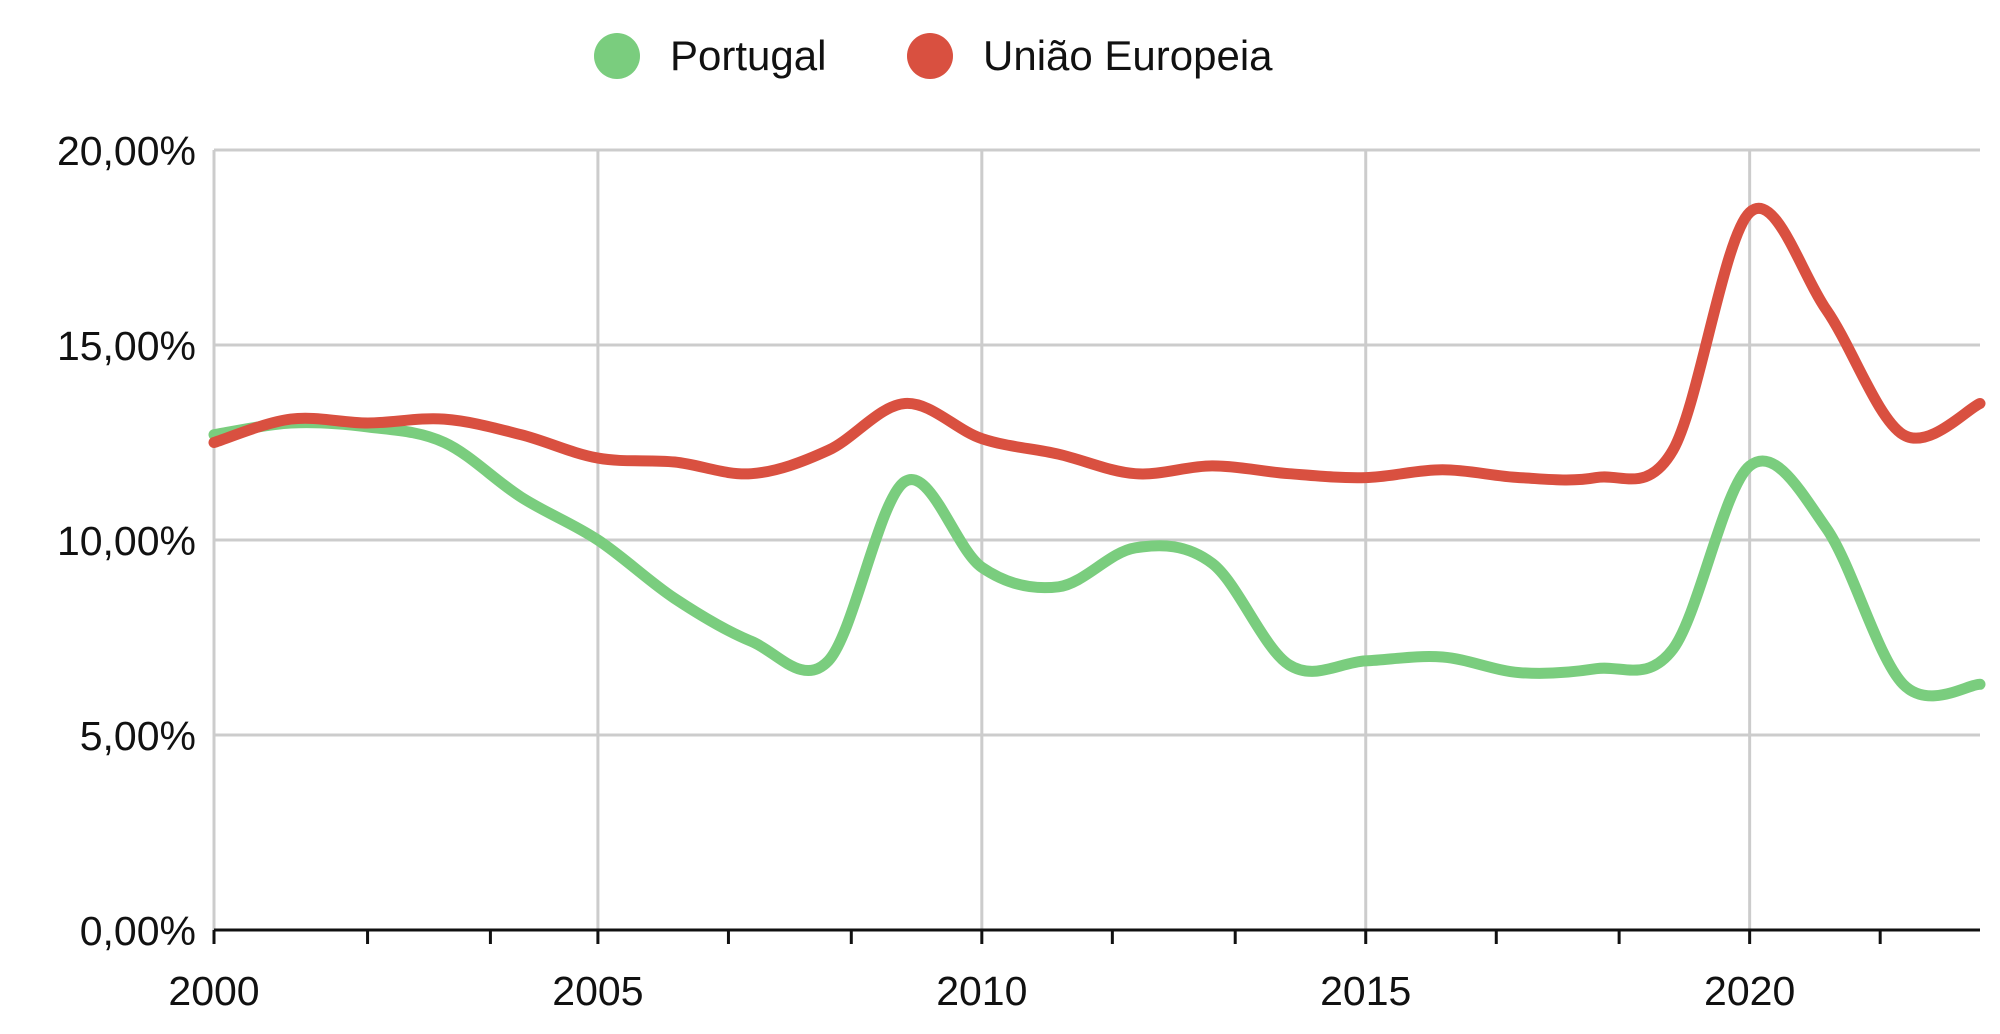 This screenshot has width=2000, height=1034. Describe the element at coordinates (597, 991) in the screenshot. I see `x-tick-label: 2005` at that location.